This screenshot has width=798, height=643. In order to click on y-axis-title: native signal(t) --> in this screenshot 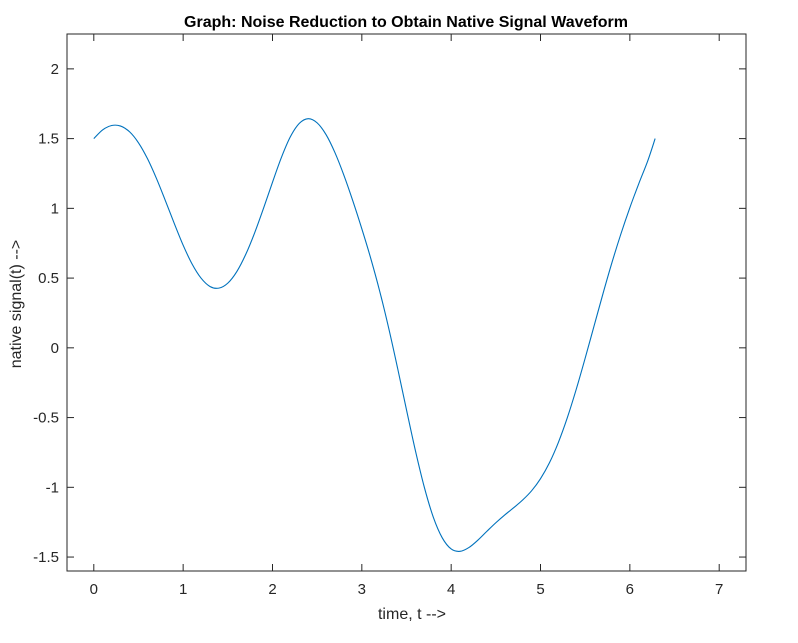, I will do `click(16, 304)`.